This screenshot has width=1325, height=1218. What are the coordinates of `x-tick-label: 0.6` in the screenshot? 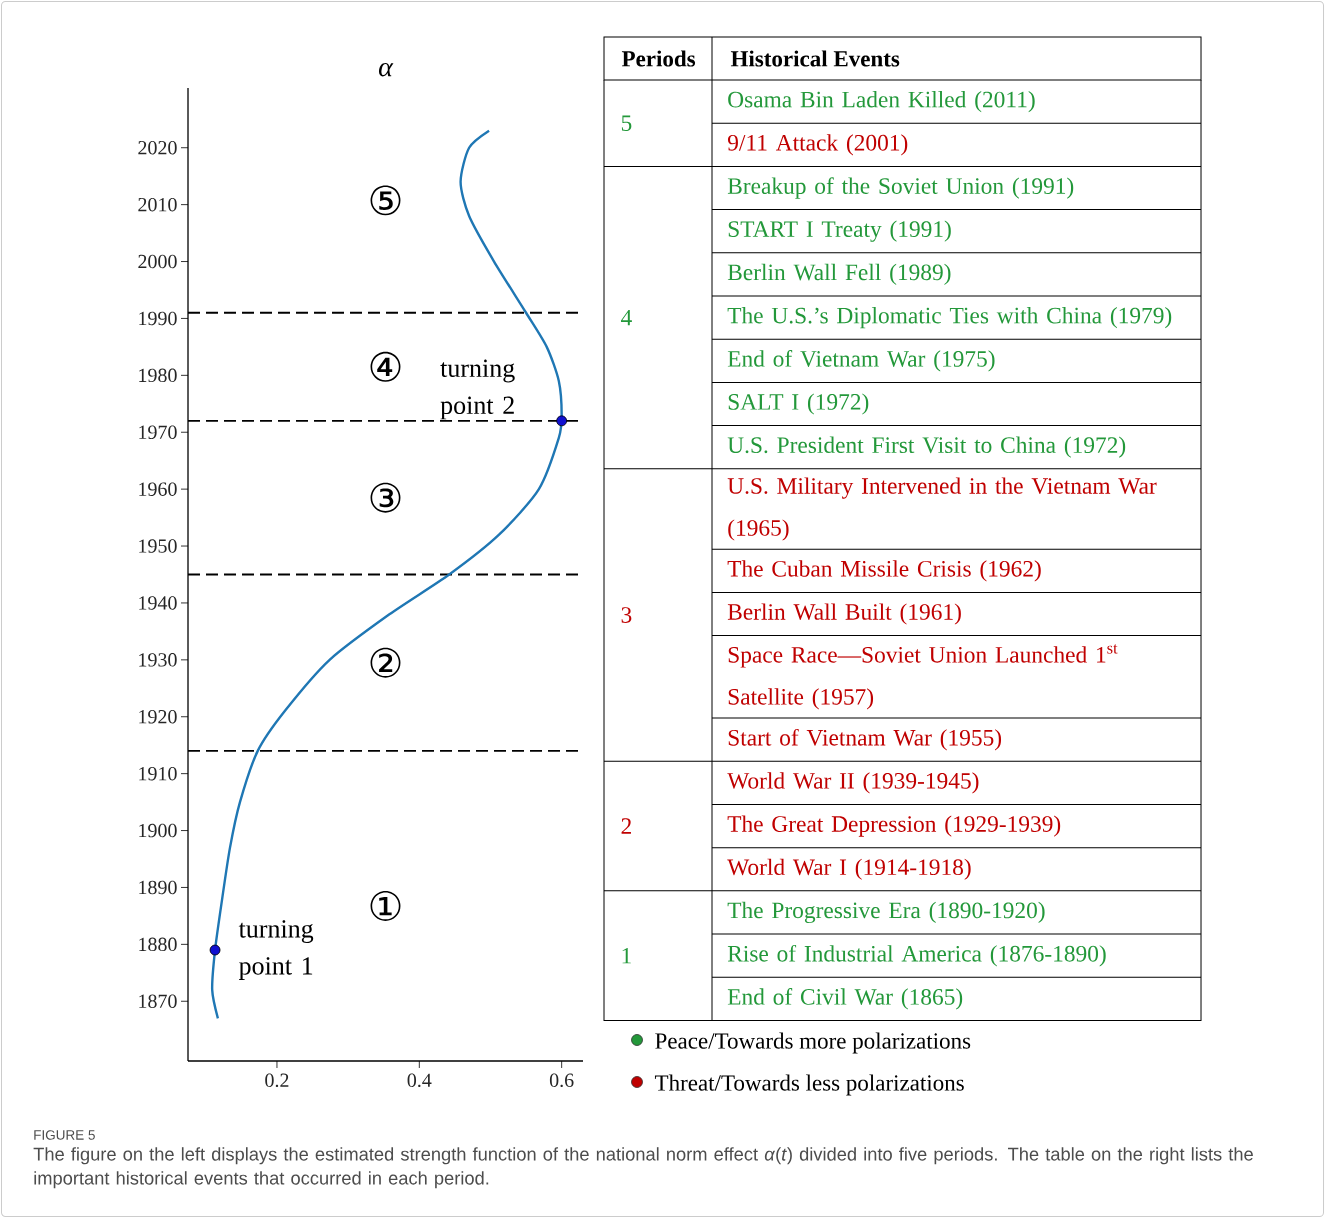 It's located at (561, 1080).